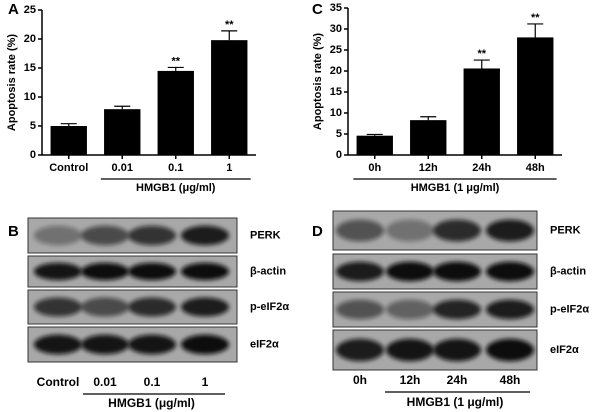 The image size is (600, 412). I want to click on lane-label: Control, so click(58, 382).